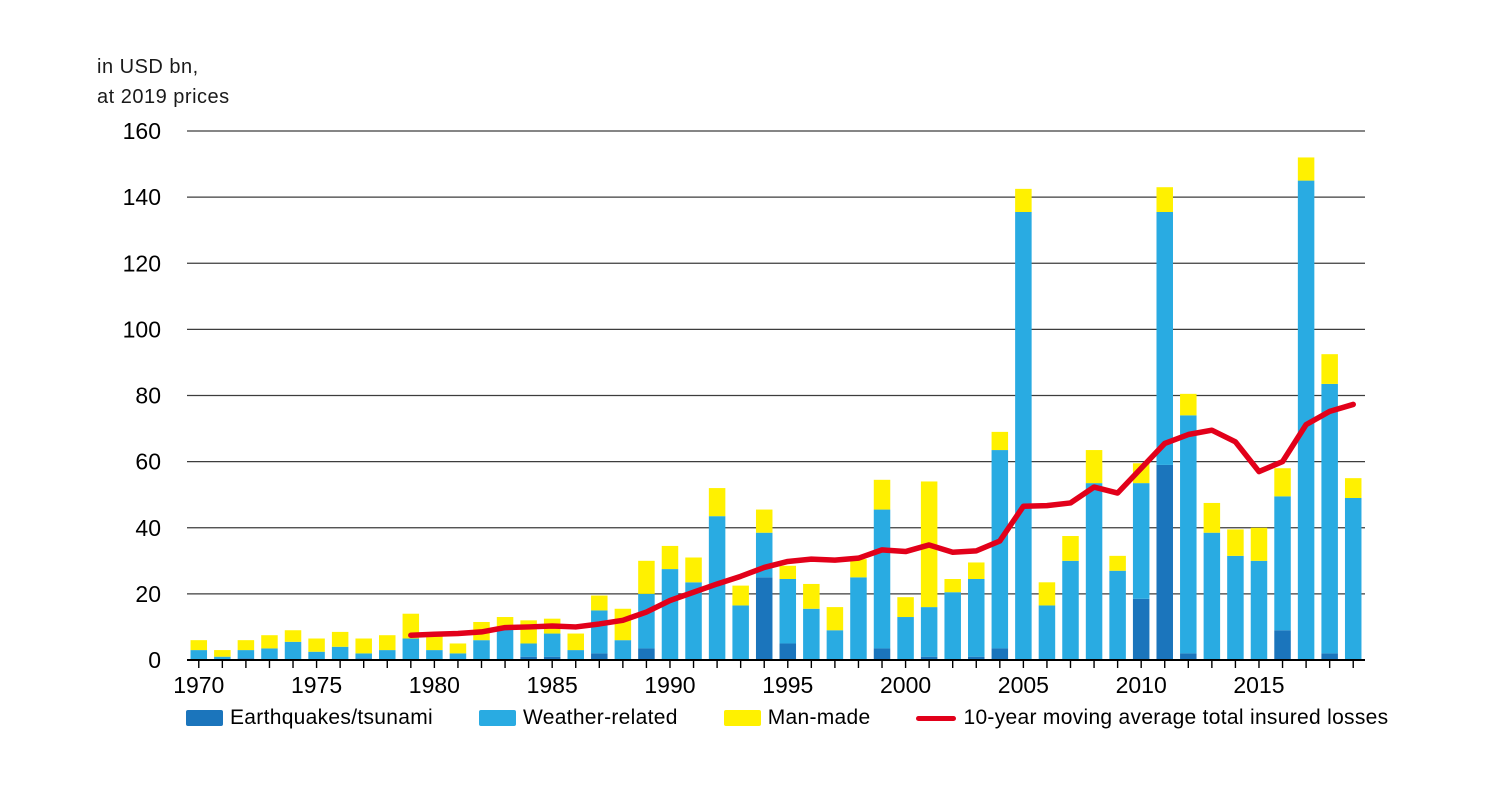 The height and width of the screenshot is (808, 1500). I want to click on x-tick-label: 1995, so click(787, 685).